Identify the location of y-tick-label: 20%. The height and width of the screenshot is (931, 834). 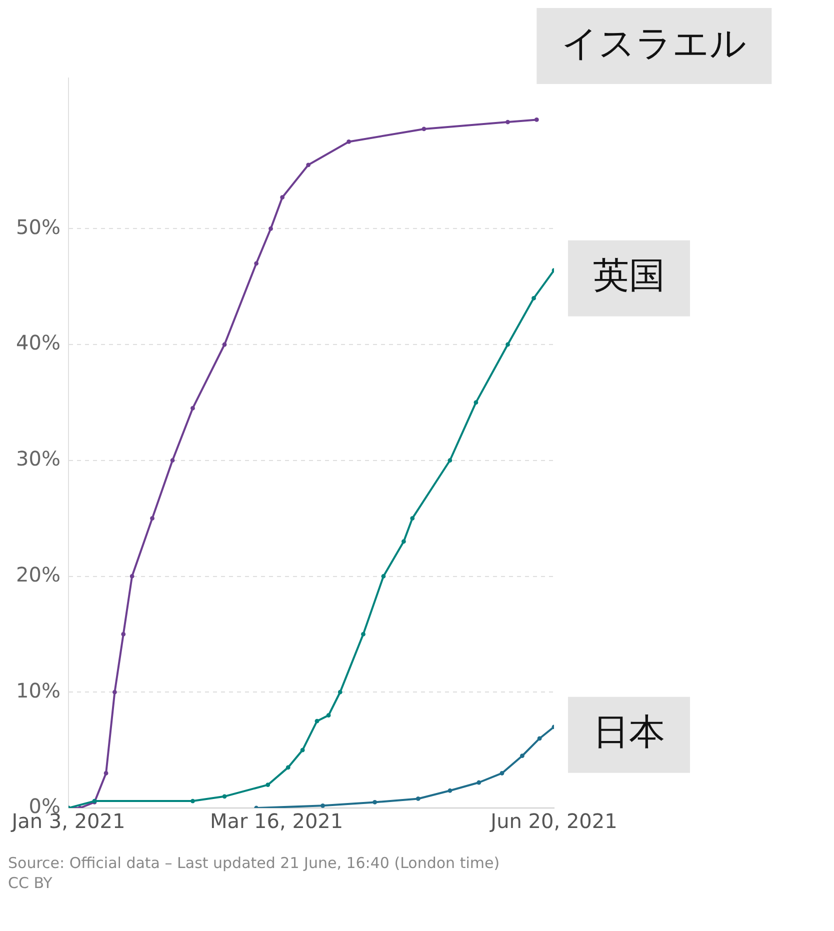
(38, 574).